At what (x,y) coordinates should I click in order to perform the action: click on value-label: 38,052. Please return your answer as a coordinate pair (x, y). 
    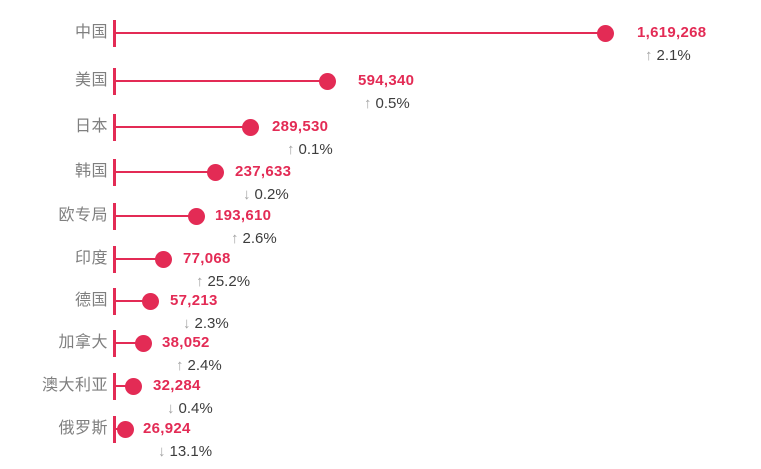
    Looking at the image, I should click on (186, 342).